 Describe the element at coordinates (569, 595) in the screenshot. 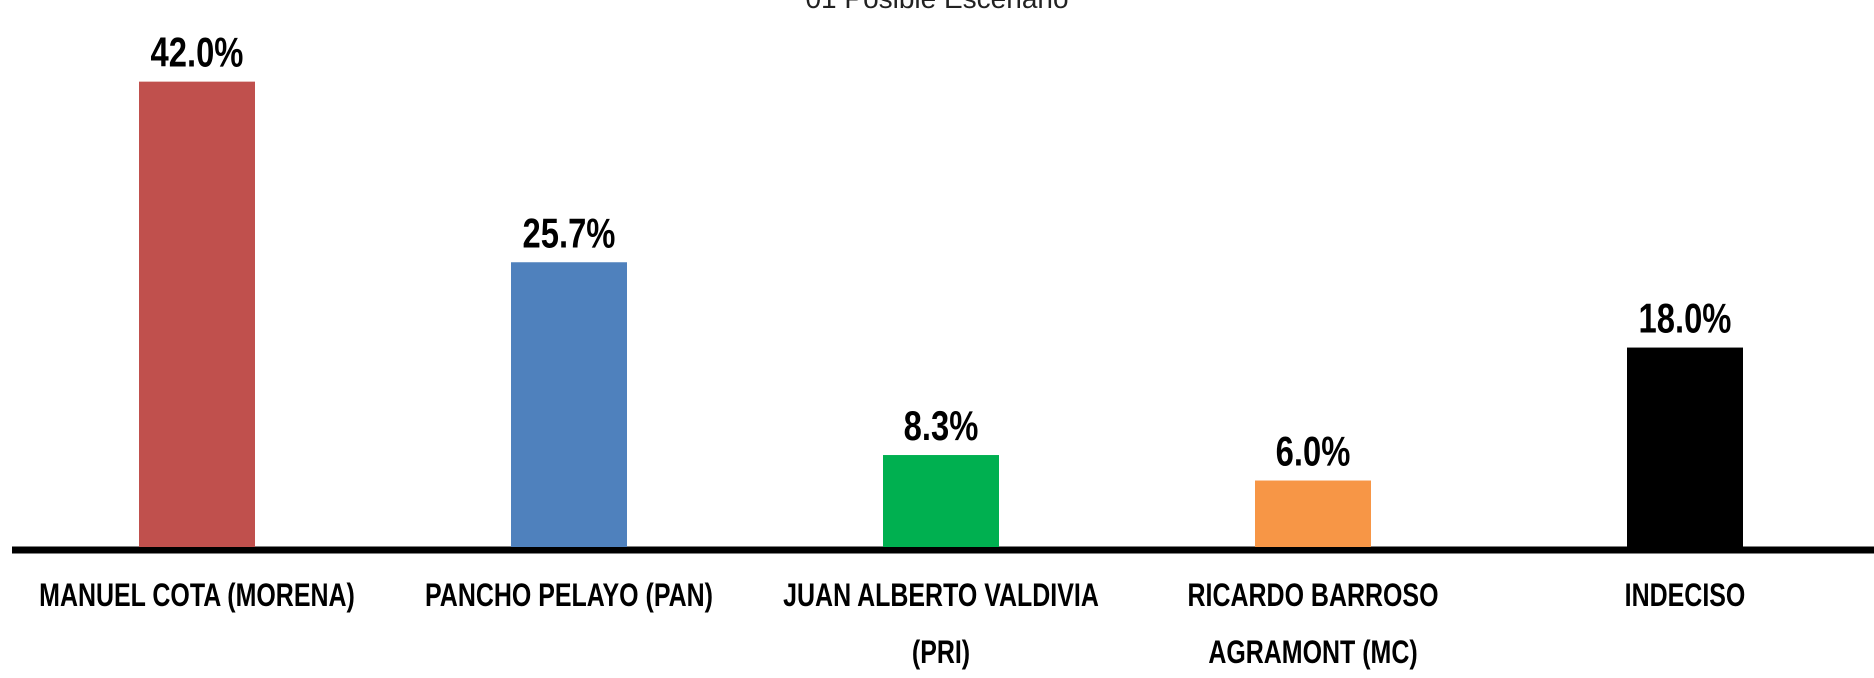

I see `x-tick-label: PANCHO PELAYO (PAN)` at that location.